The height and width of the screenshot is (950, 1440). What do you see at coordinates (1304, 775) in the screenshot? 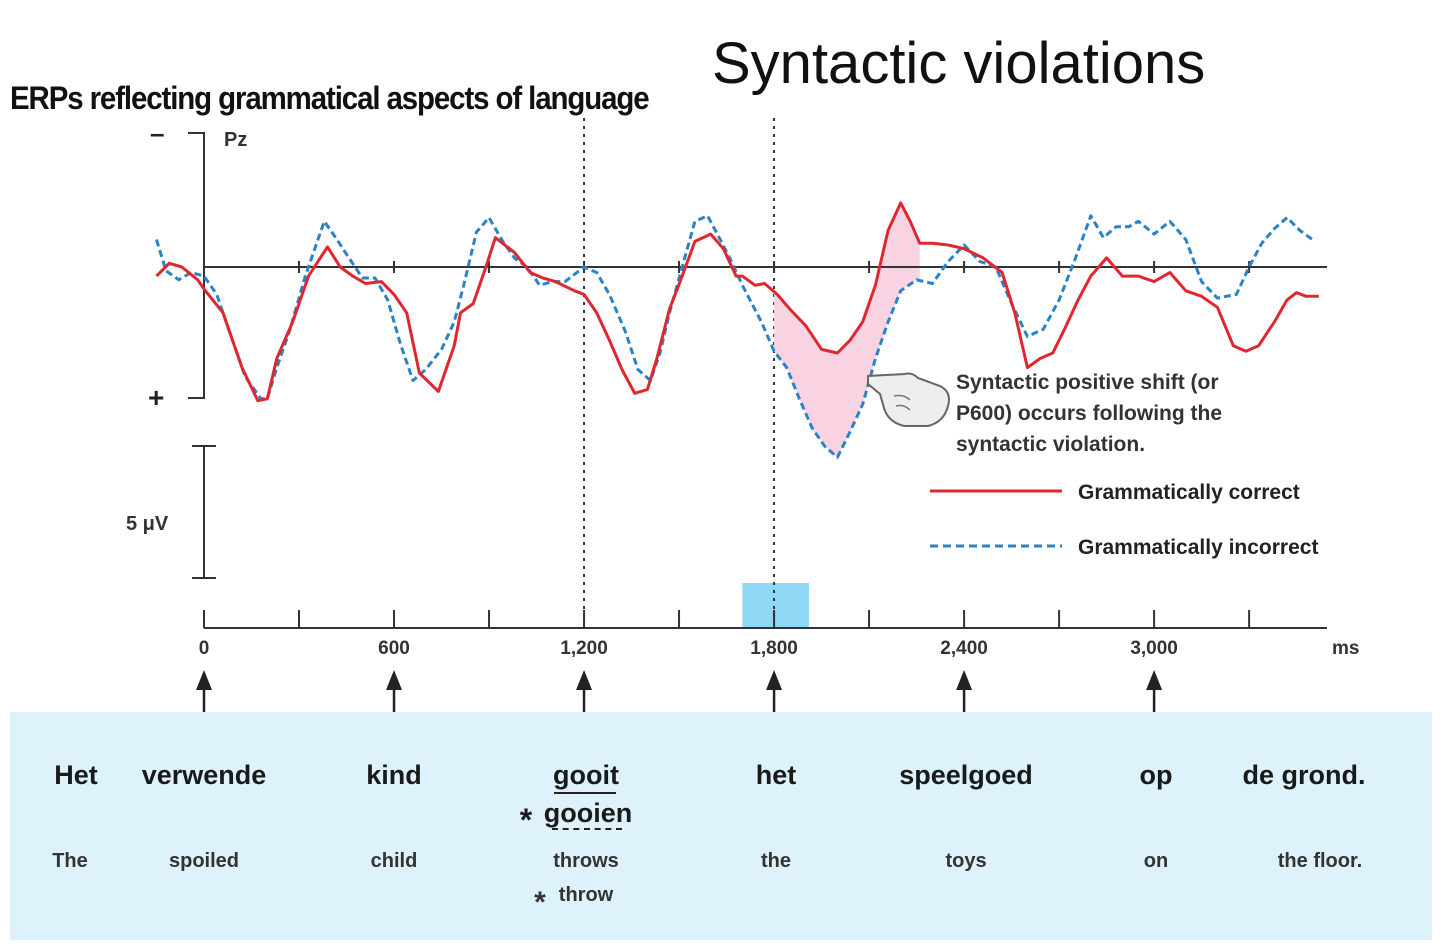
I see `dutch-word-de-grond: de grond.` at bounding box center [1304, 775].